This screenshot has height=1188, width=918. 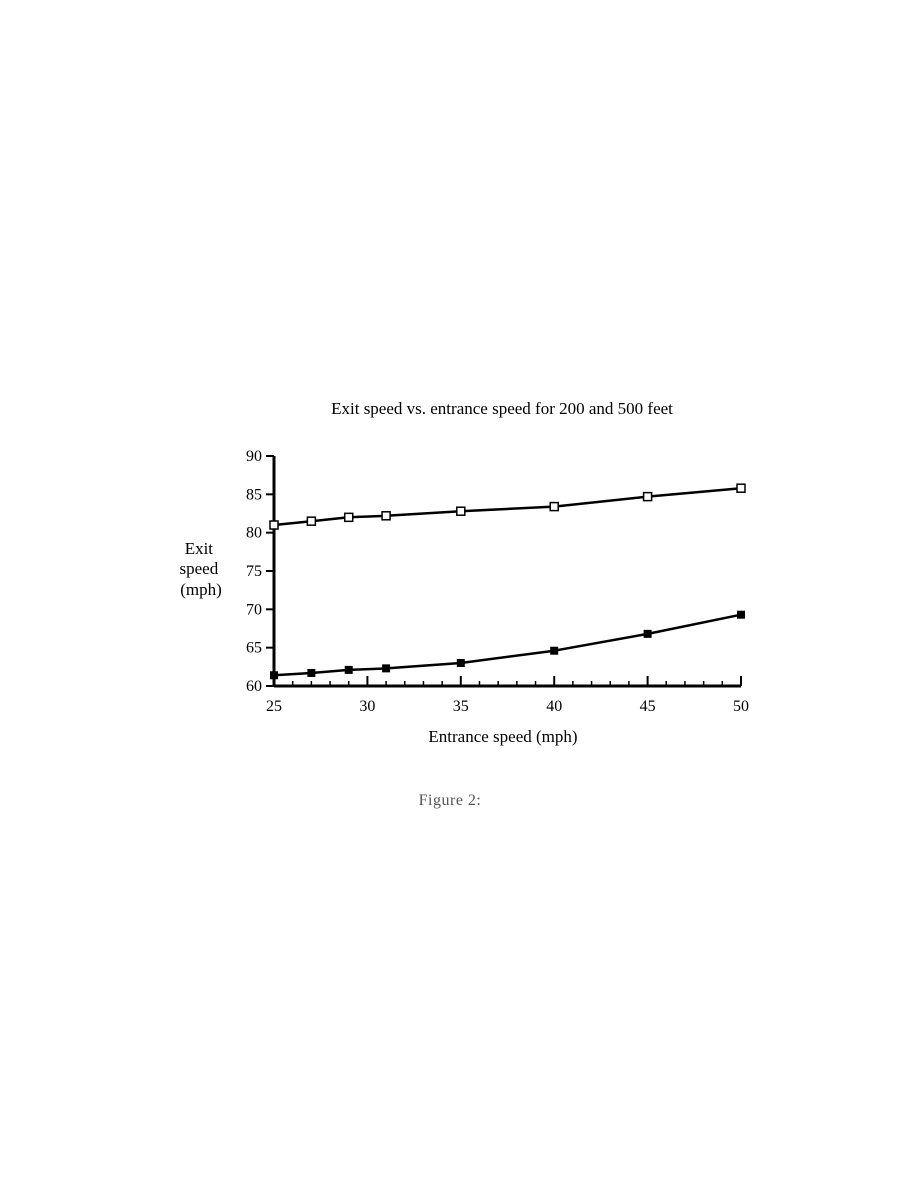 I want to click on x-tick-label: 25, so click(x=274, y=706).